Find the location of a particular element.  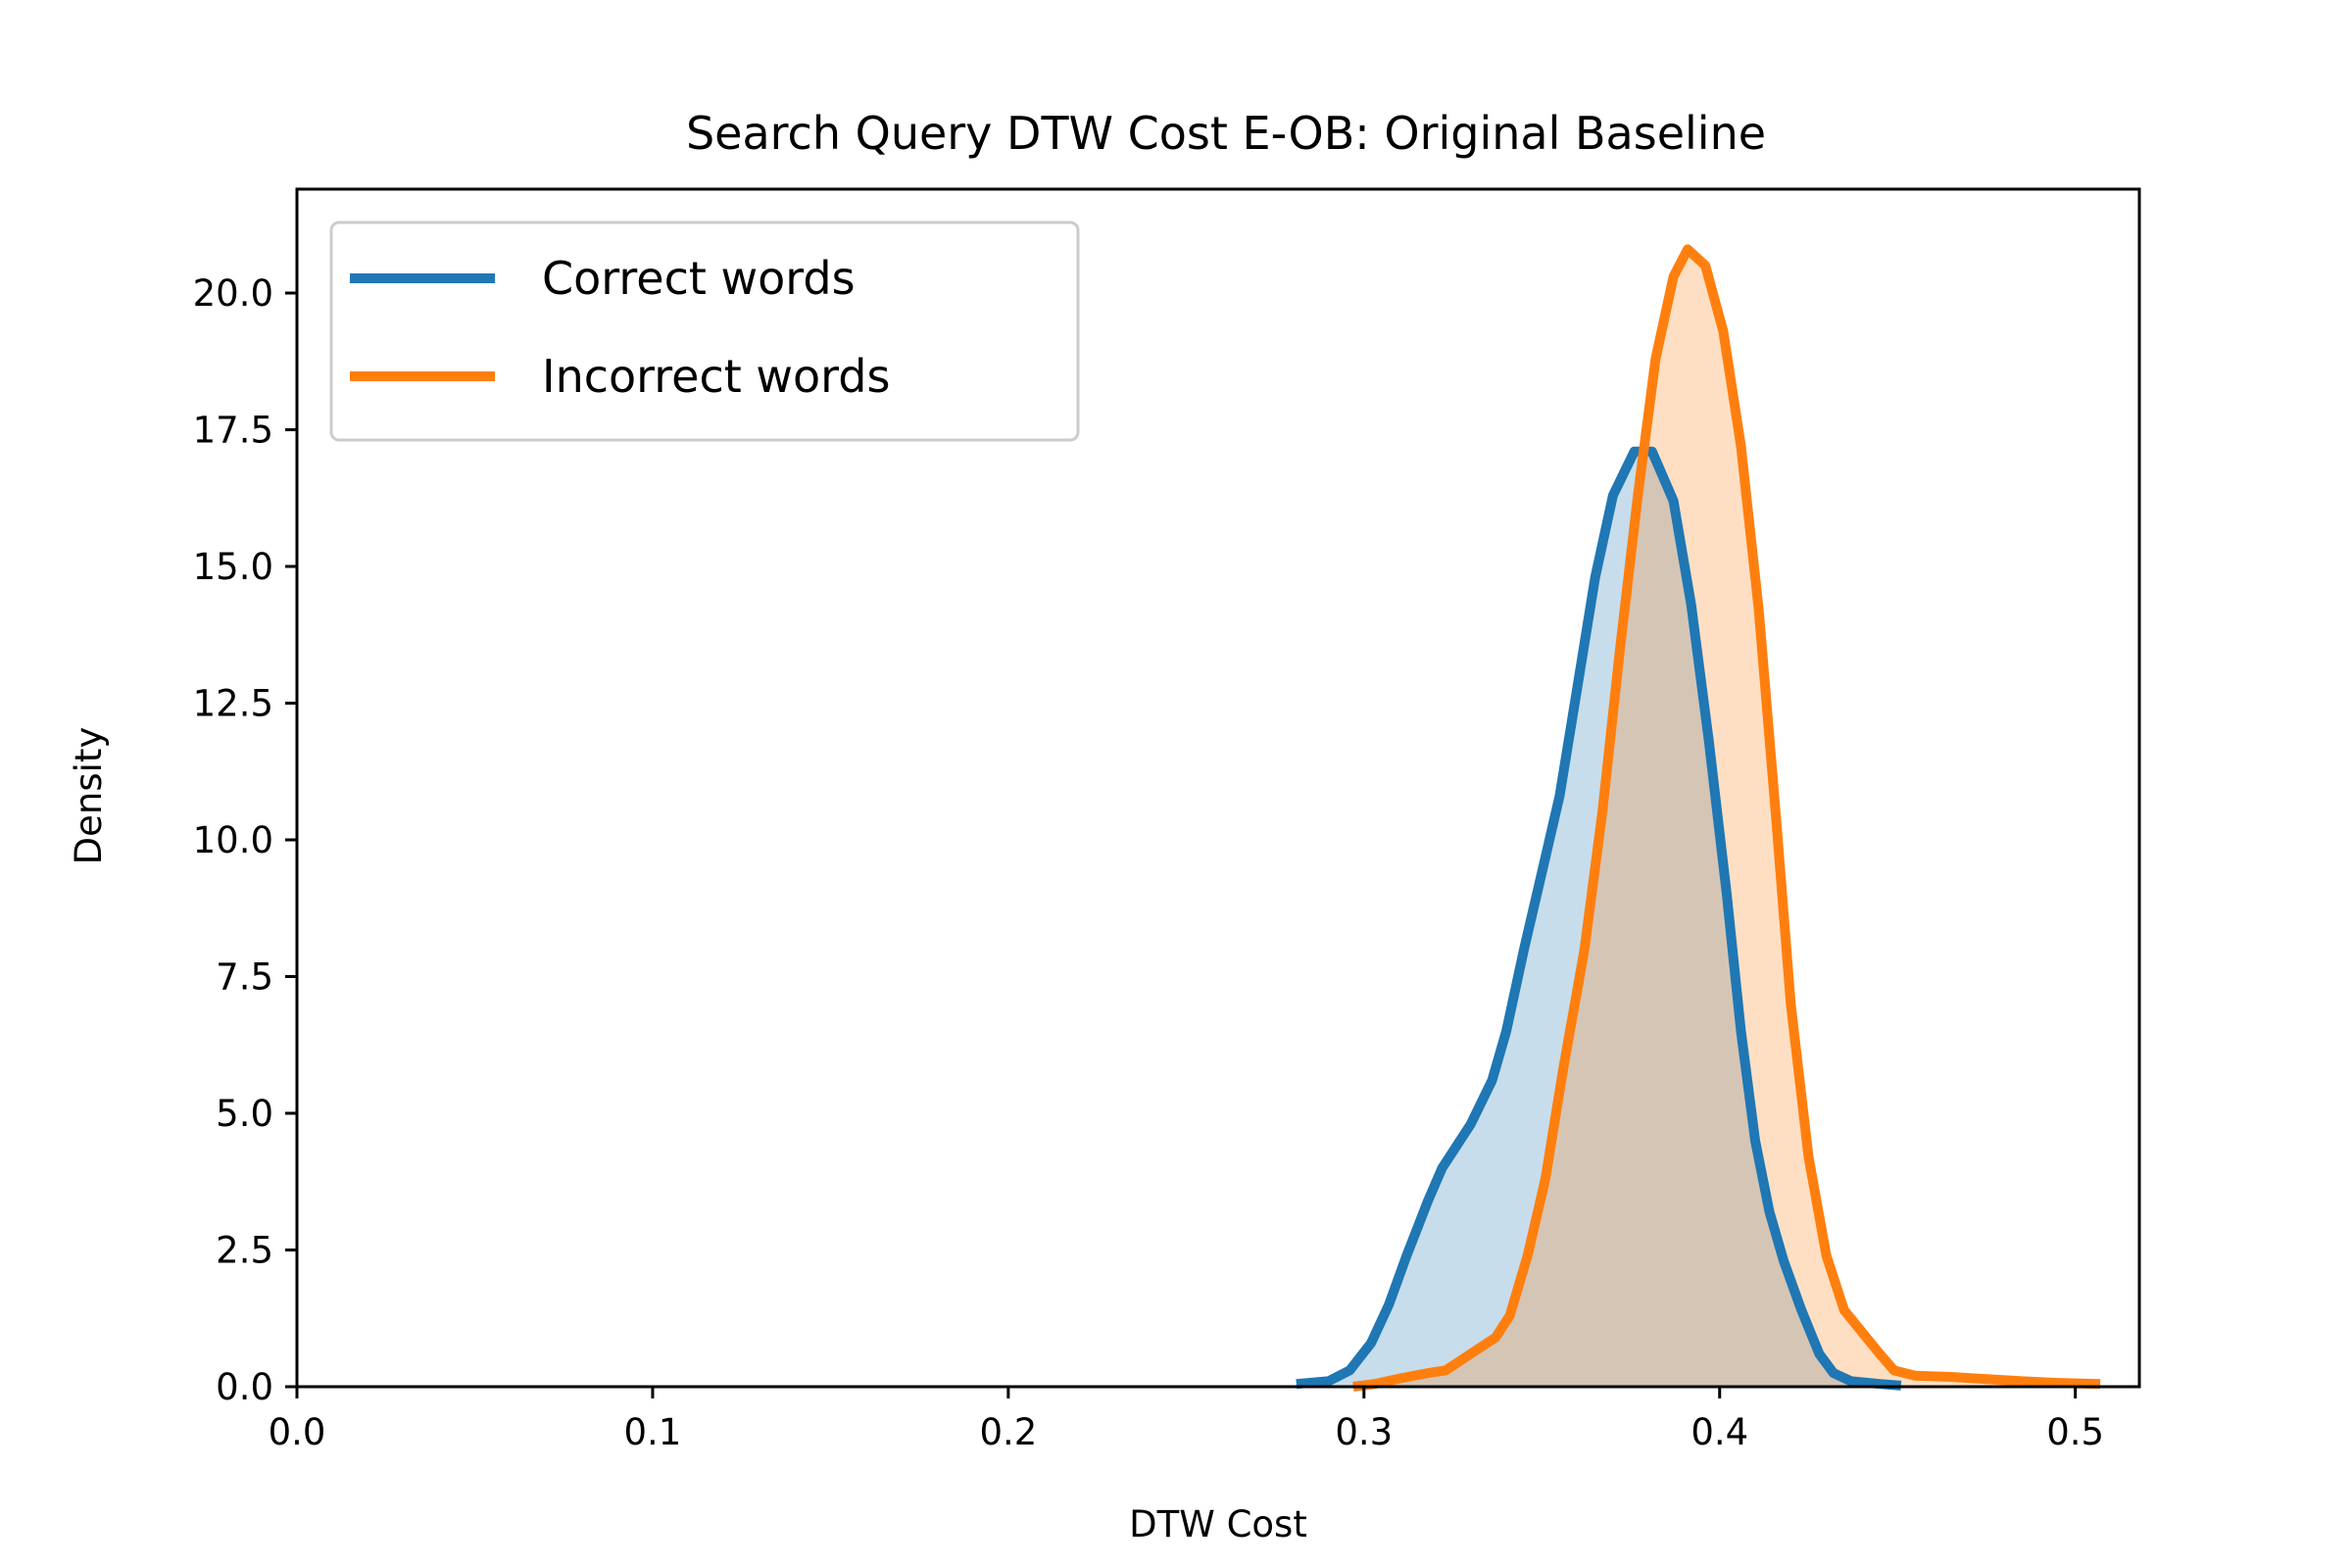

legend: Correct words Incorrect words is located at coordinates (704, 331).